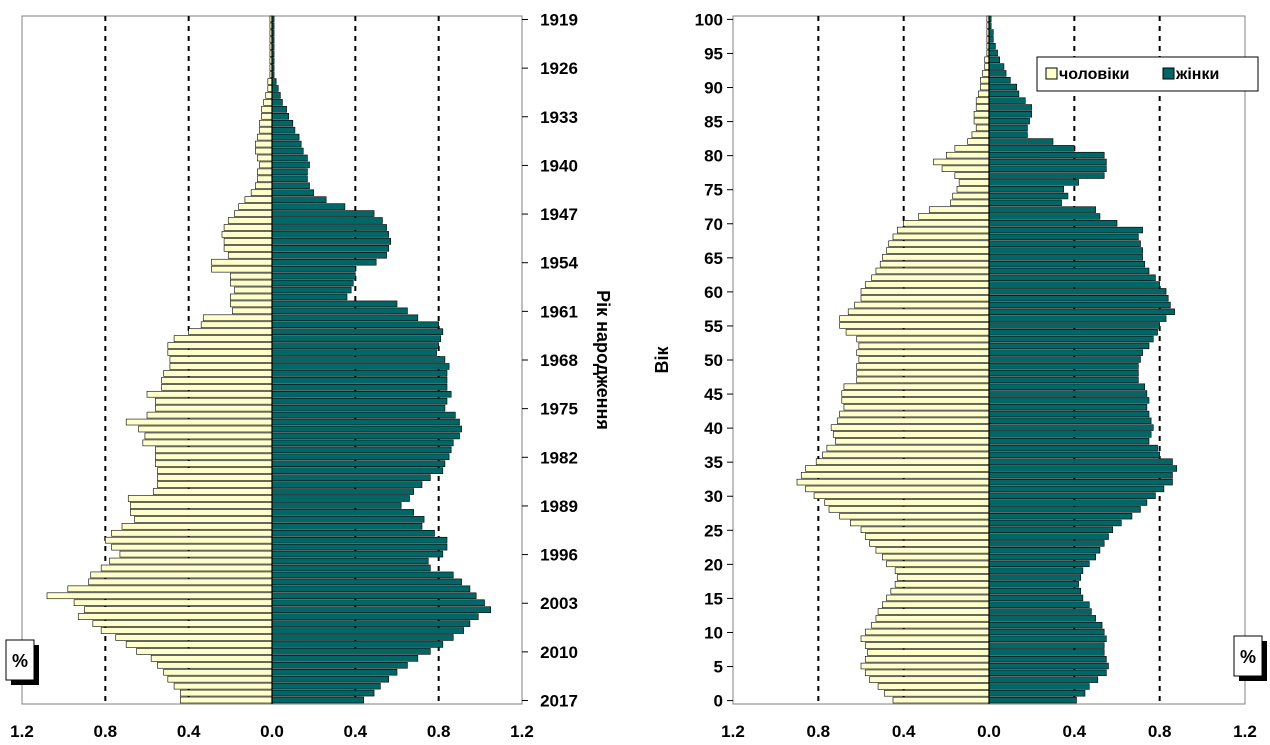 The width and height of the screenshot is (1270, 745). What do you see at coordinates (189, 731) in the screenshot?
I see `x-tick-label: 0.4` at bounding box center [189, 731].